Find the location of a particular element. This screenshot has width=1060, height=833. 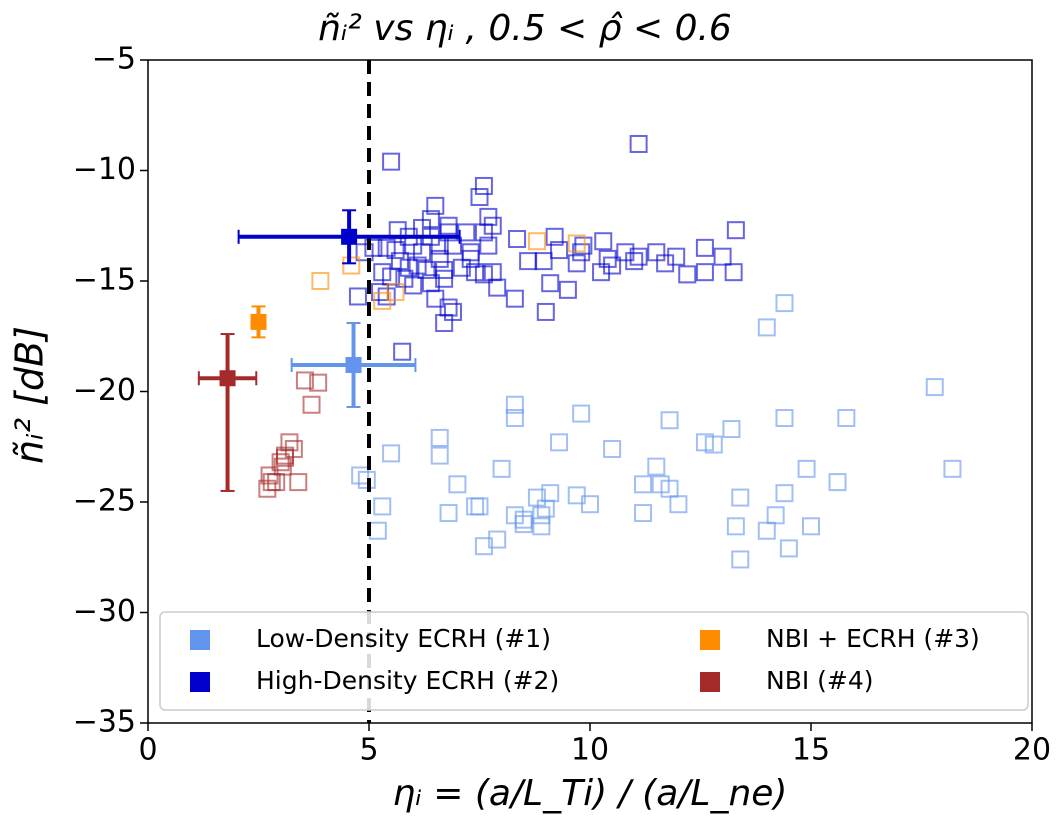

y-tick-label: −10 is located at coordinates (104, 169).